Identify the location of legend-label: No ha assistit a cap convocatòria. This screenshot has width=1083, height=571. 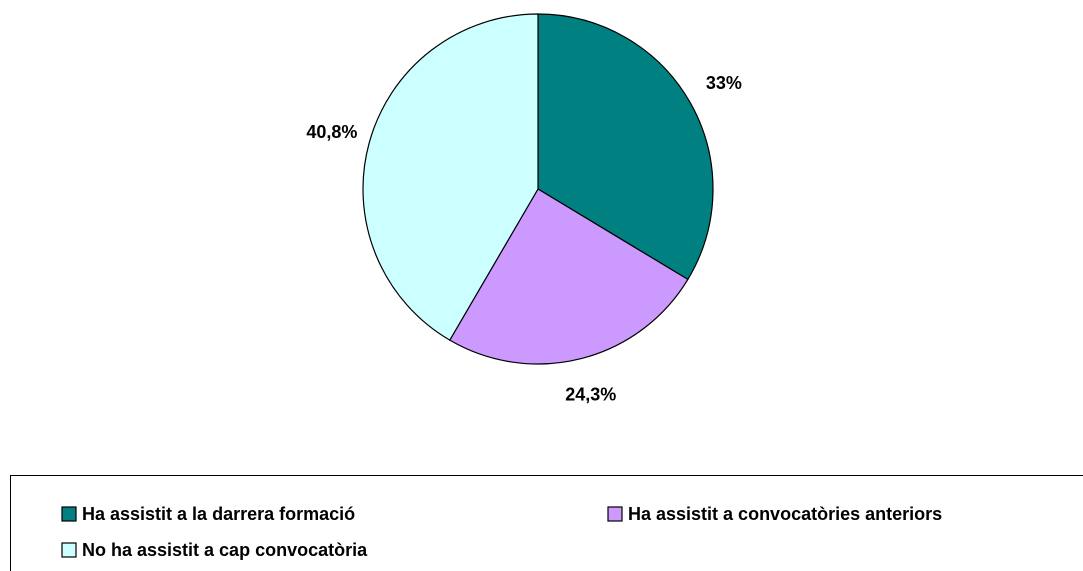
(225, 550).